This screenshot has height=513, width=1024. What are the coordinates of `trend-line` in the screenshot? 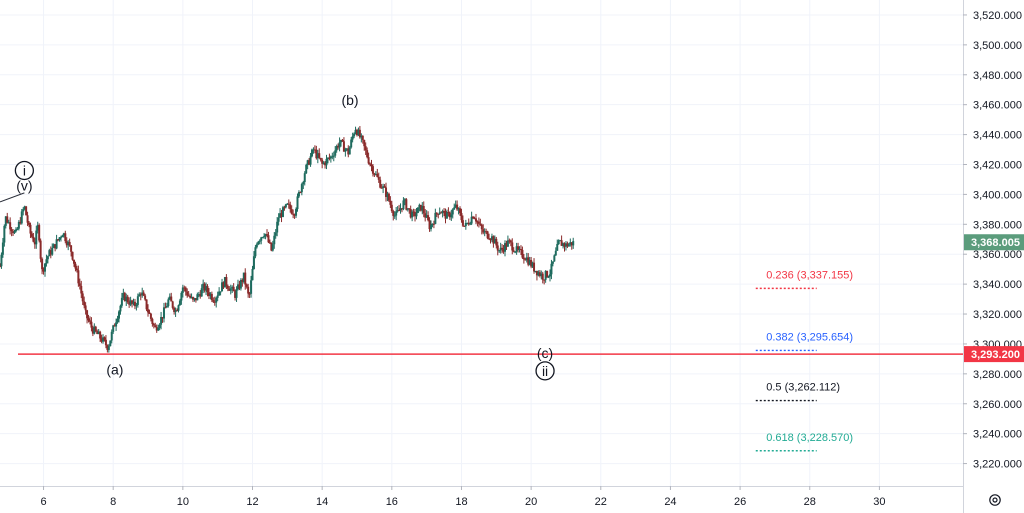 It's located at (12, 197).